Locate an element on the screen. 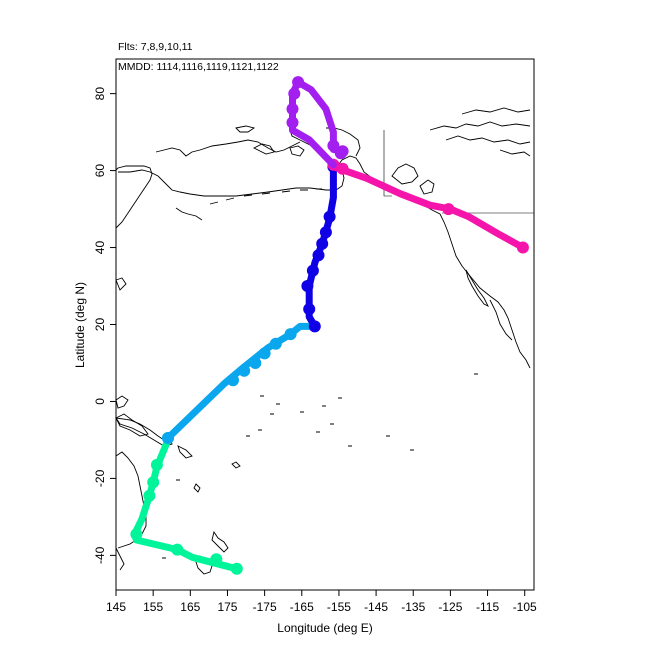 Image resolution: width=650 pixels, height=650 pixels. x-tick-label: 145 is located at coordinates (116, 607).